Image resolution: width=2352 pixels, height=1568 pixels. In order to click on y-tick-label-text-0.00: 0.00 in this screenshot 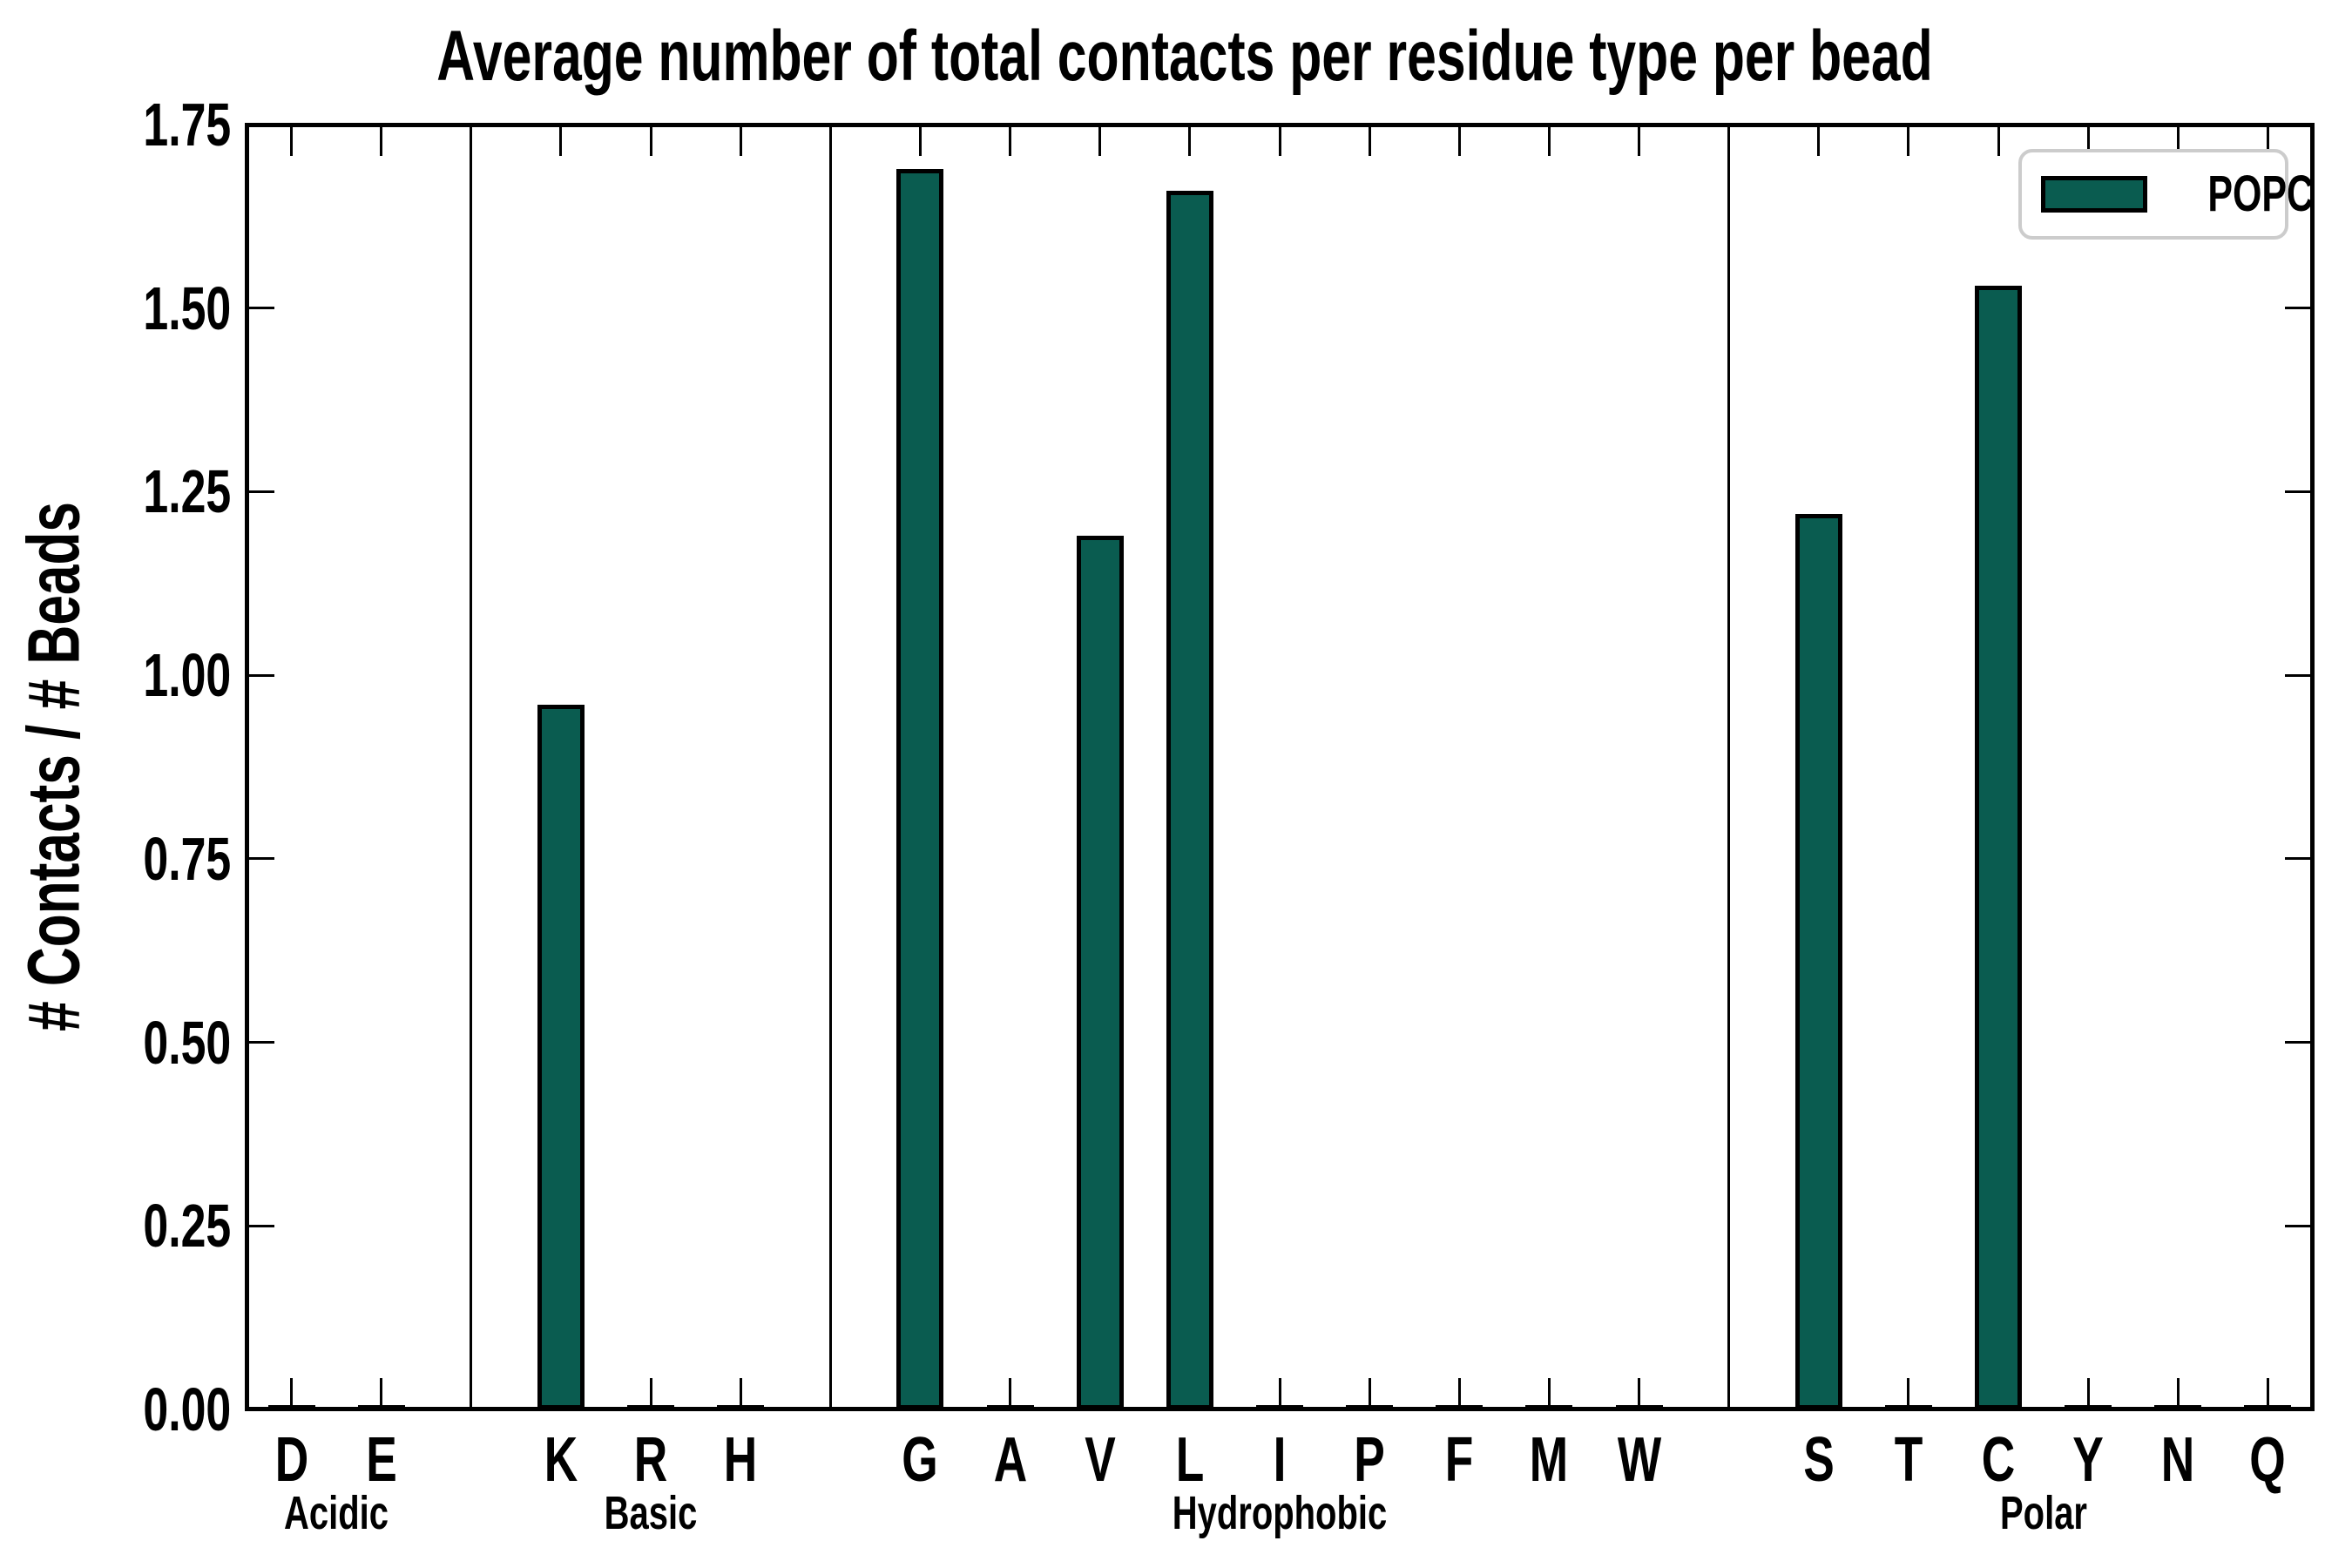, I will do `click(187, 1409)`.